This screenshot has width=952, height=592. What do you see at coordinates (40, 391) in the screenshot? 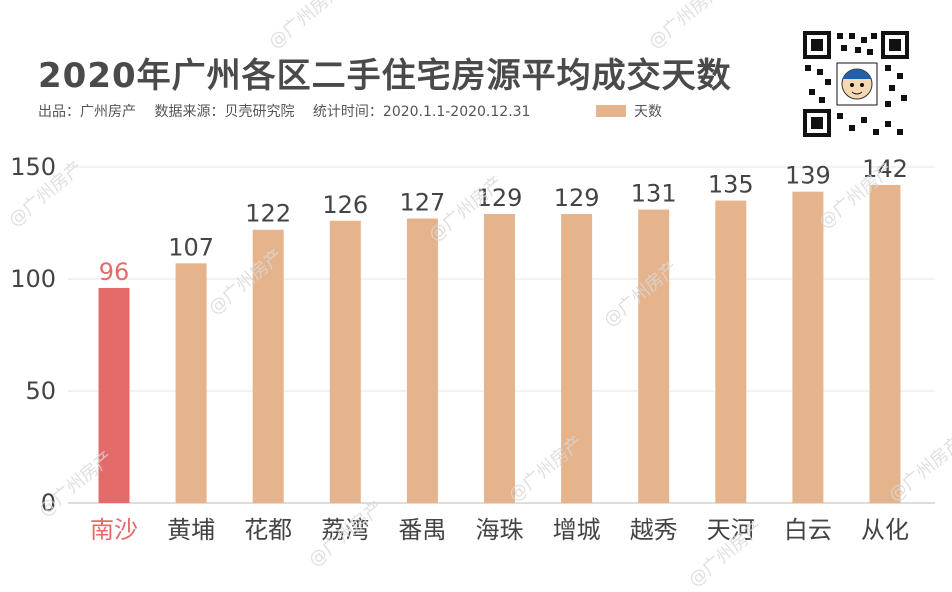
I see `y-tick-label: 50` at bounding box center [40, 391].